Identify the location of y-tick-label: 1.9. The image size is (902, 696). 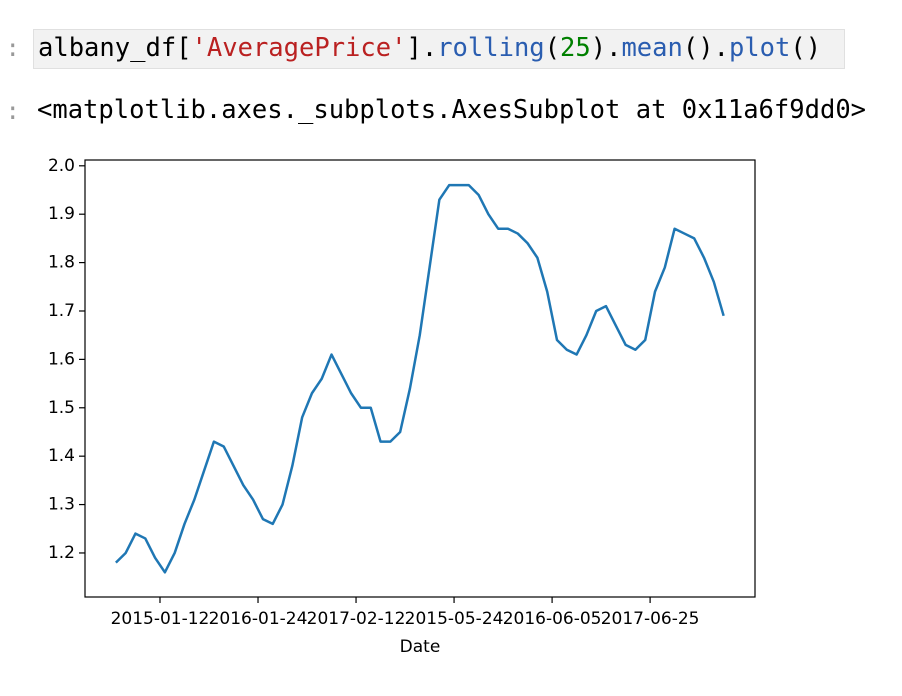
(61, 214).